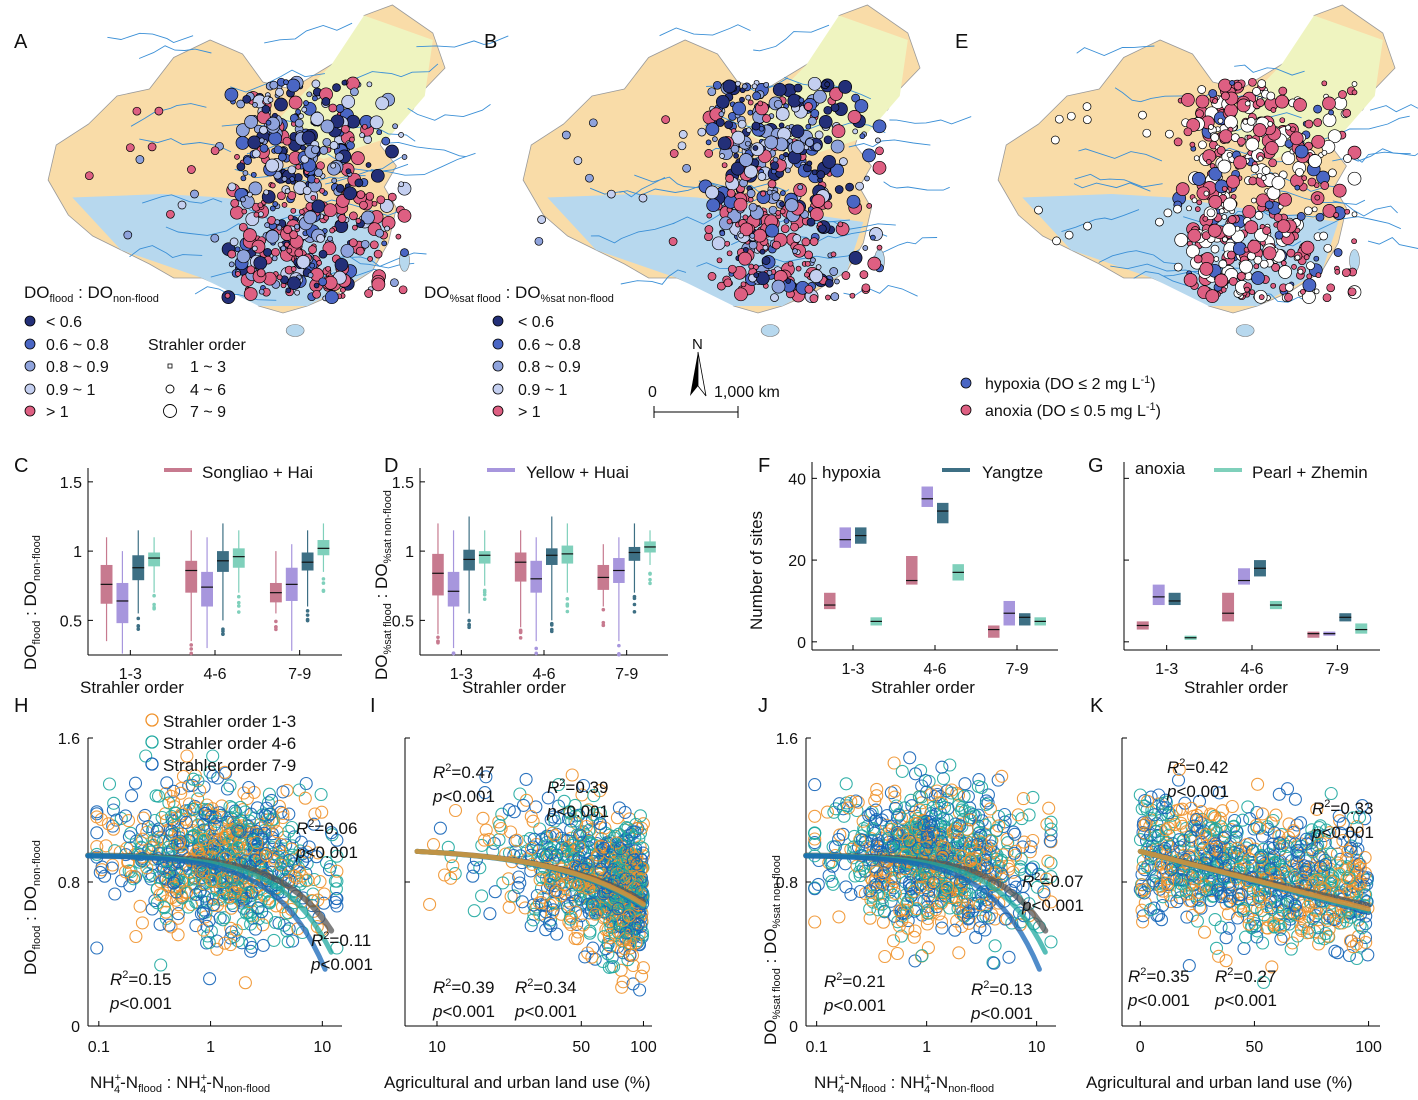  I want to click on legend-label-08-09: 0.8 ~ 0.9, so click(549, 367).